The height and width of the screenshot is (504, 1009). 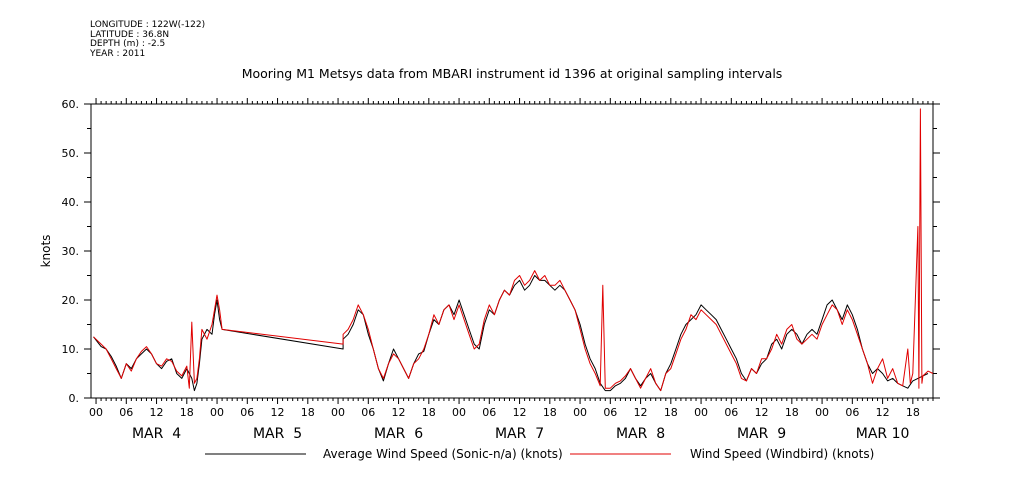 What do you see at coordinates (71, 104) in the screenshot?
I see `y-tick-label: 60.` at bounding box center [71, 104].